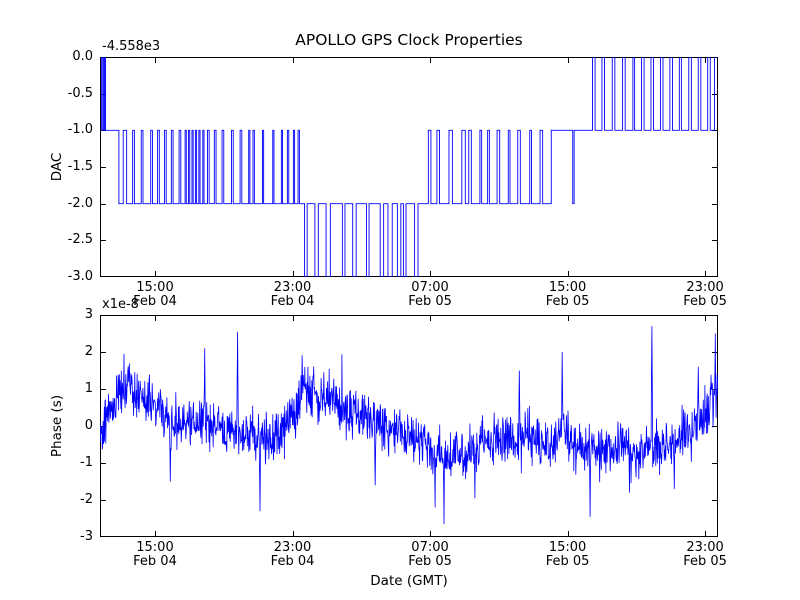 The image size is (800, 600). I want to click on y-tick-label: -2.5, so click(80, 240).